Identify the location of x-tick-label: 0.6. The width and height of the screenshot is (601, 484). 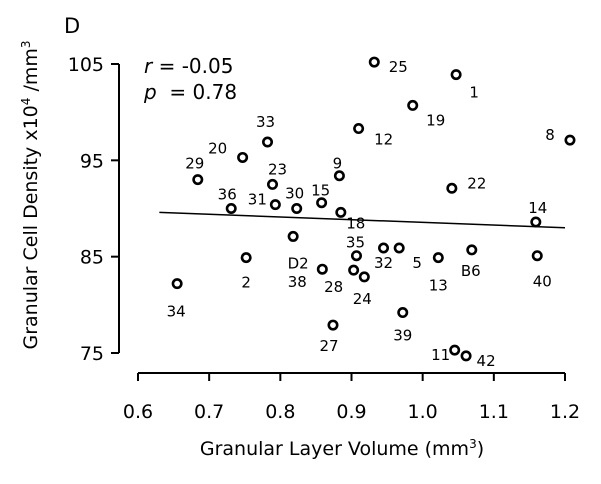
(138, 412).